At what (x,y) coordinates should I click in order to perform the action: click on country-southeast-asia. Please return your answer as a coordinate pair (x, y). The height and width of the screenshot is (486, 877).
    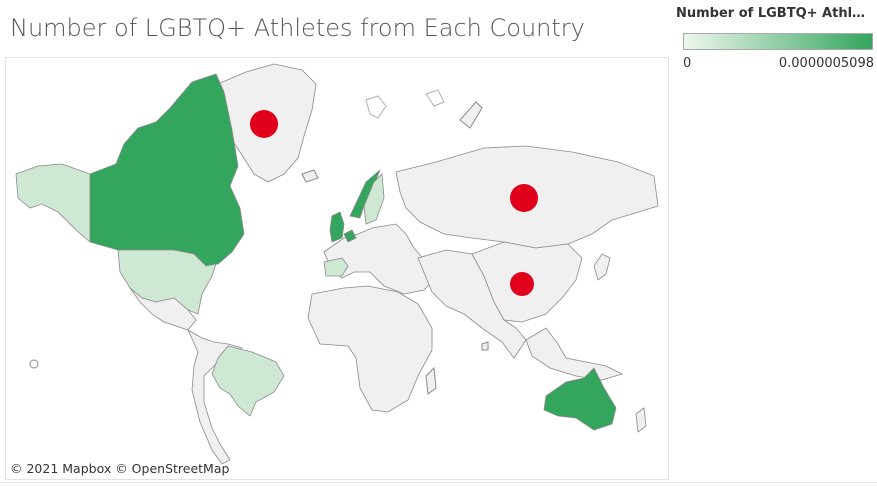
    Looking at the image, I should click on (574, 354).